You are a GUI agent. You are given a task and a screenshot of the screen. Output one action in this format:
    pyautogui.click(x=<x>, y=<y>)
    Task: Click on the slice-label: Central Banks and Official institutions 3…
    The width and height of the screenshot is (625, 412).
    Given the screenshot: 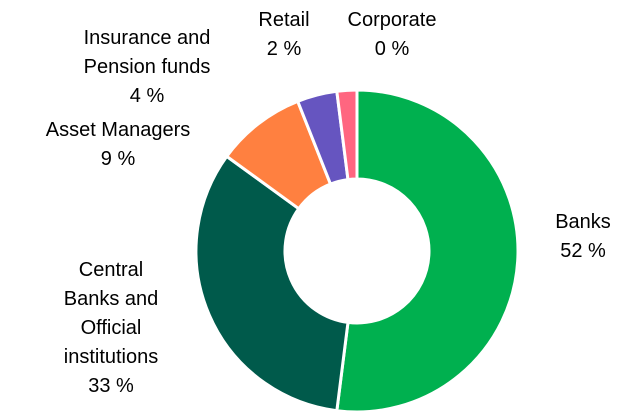 What is the action you would take?
    pyautogui.click(x=111, y=328)
    